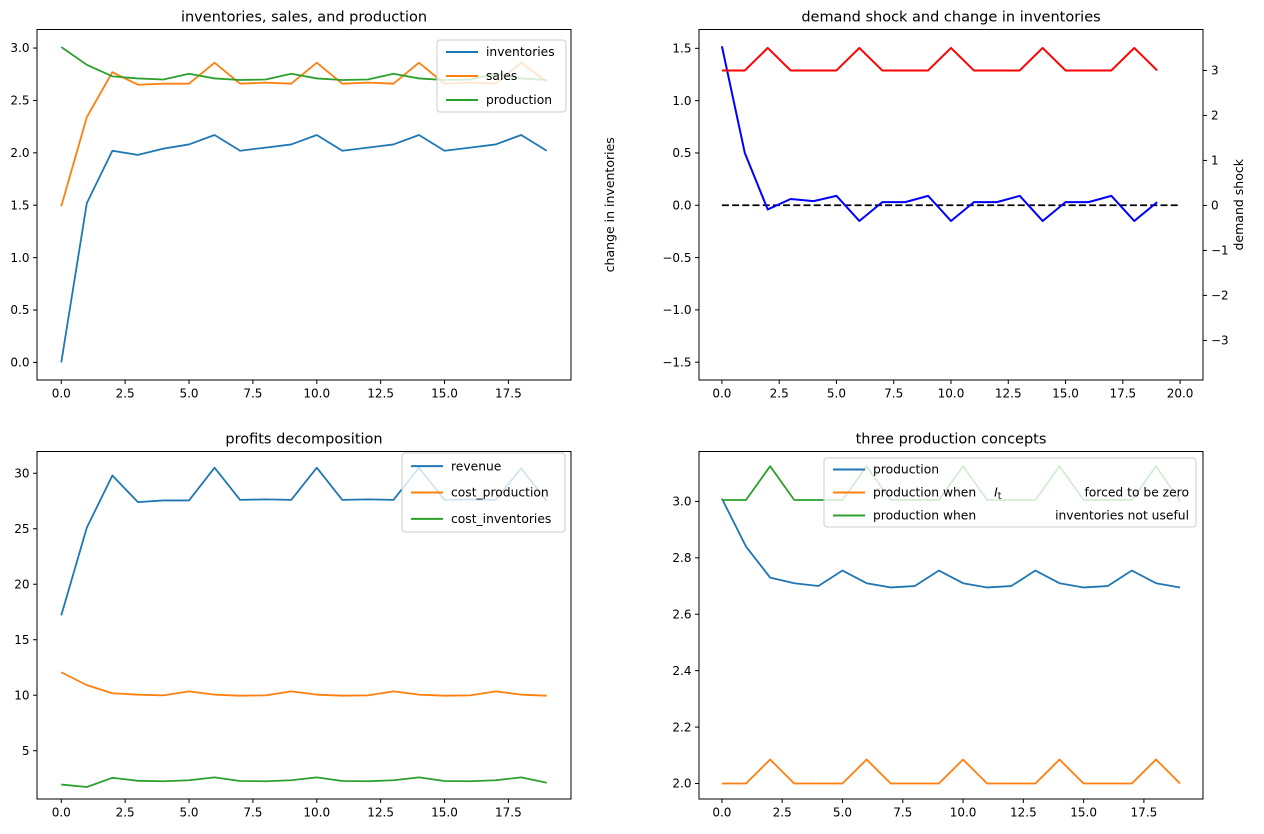 This screenshot has height=834, width=1264. I want to click on legend-entry-2: cost_inventories, so click(481, 519).